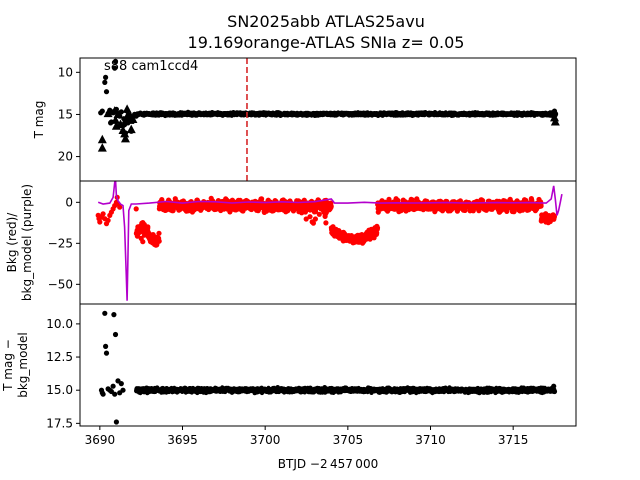 The height and width of the screenshot is (480, 640). Describe the element at coordinates (27, 242) in the screenshot. I see `y-axis-label: bkg_model (purple)` at that location.